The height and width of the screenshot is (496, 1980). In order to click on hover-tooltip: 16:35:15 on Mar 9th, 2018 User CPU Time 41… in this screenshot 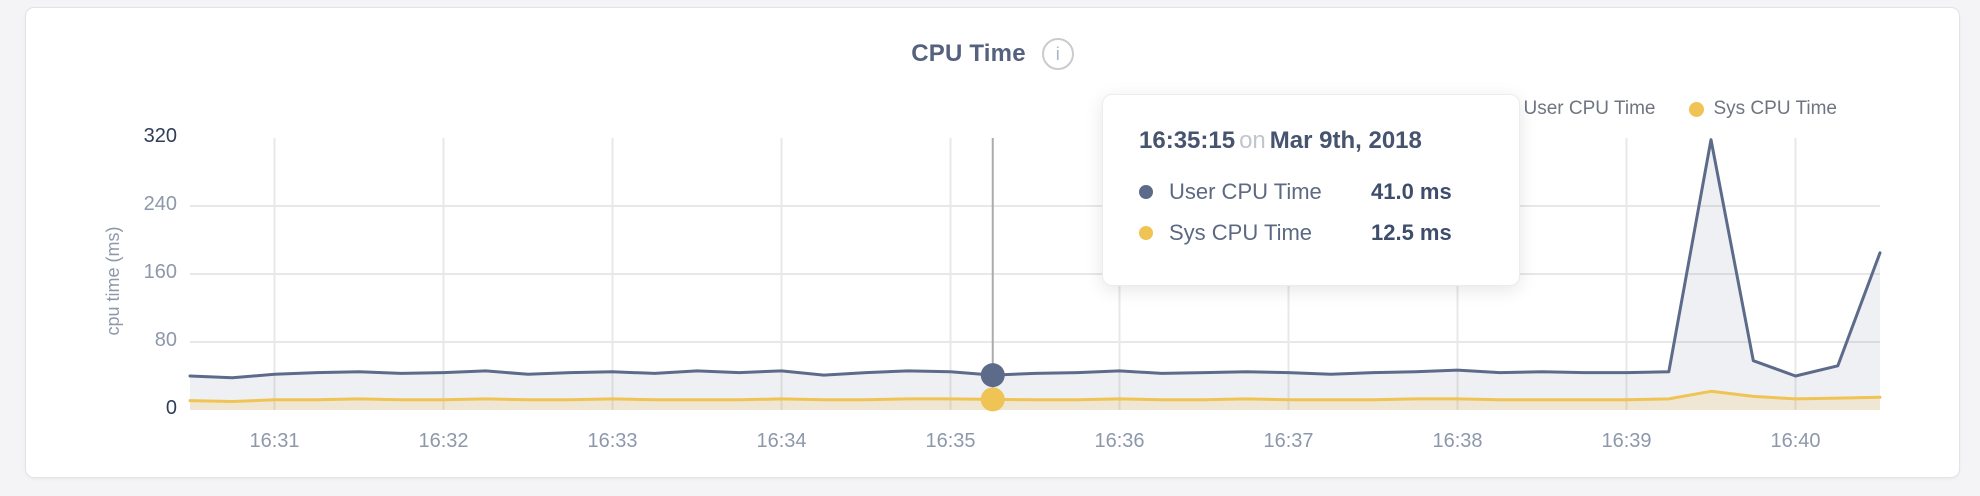, I will do `click(1311, 190)`.